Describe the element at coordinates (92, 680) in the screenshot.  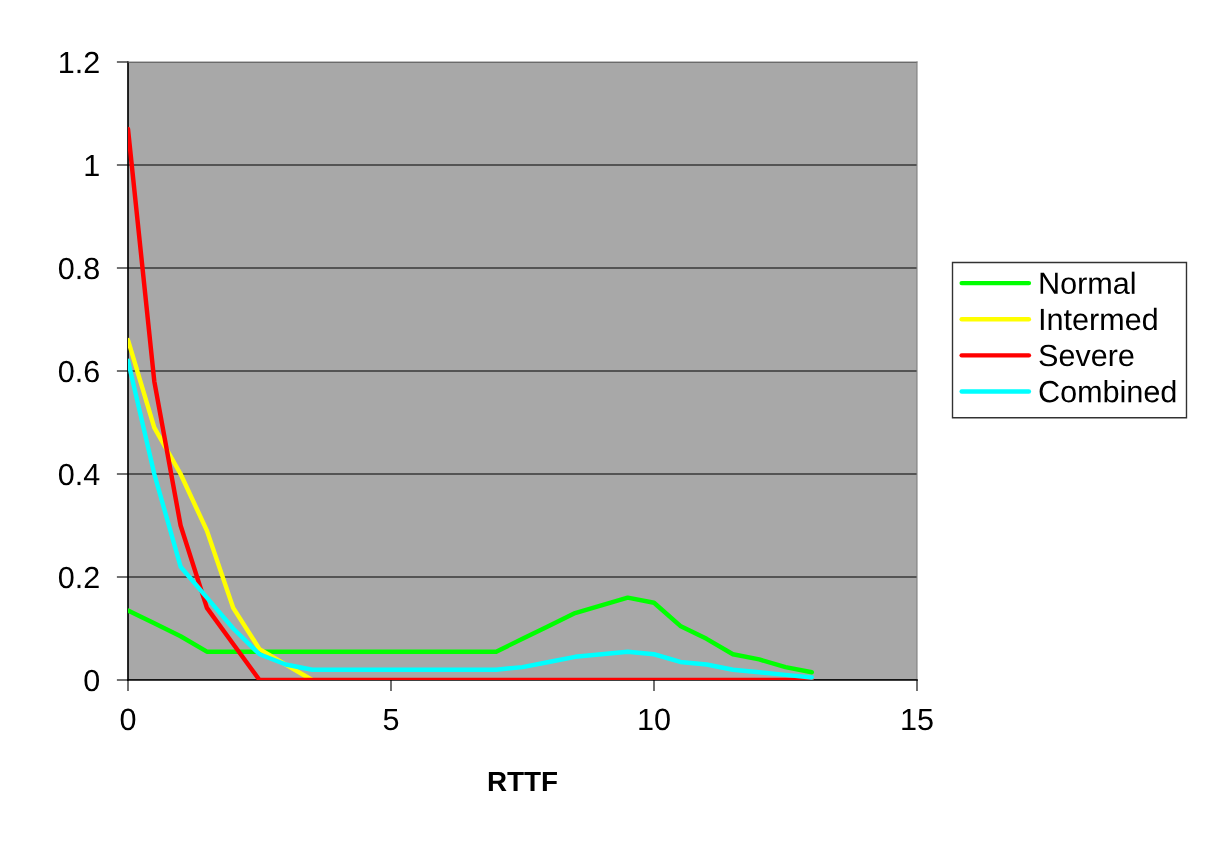
I see `y-tick-label: 0` at that location.